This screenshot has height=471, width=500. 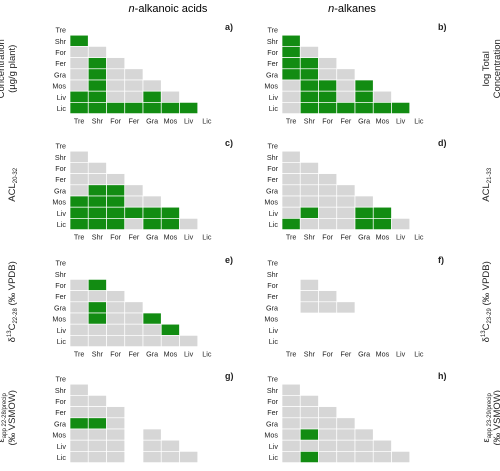 I want to click on panel-label: d), so click(x=442, y=143).